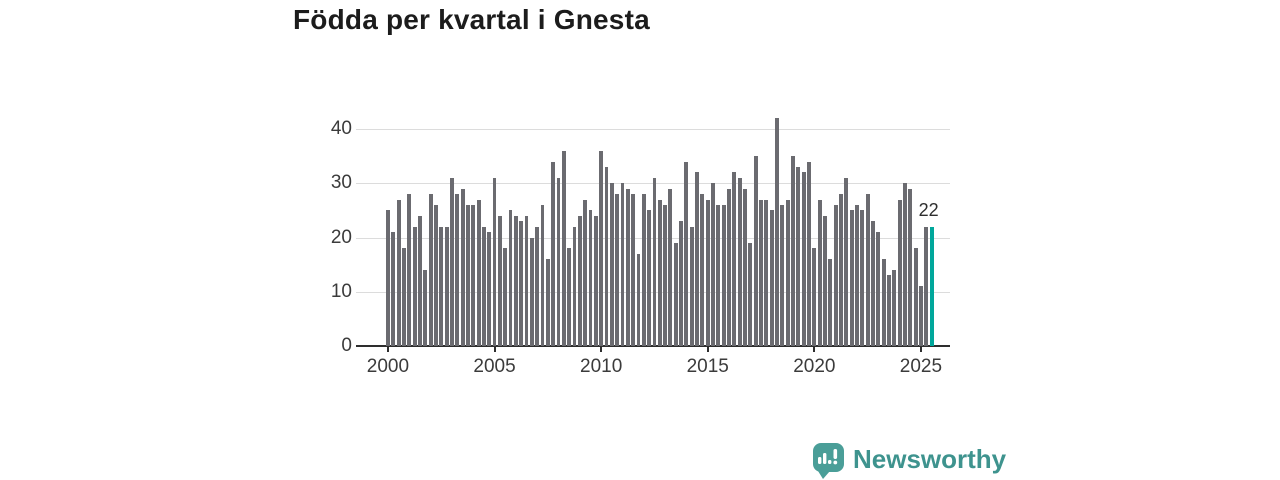  I want to click on chart-title: Födda per kvartal i Gnesta, so click(471, 19).